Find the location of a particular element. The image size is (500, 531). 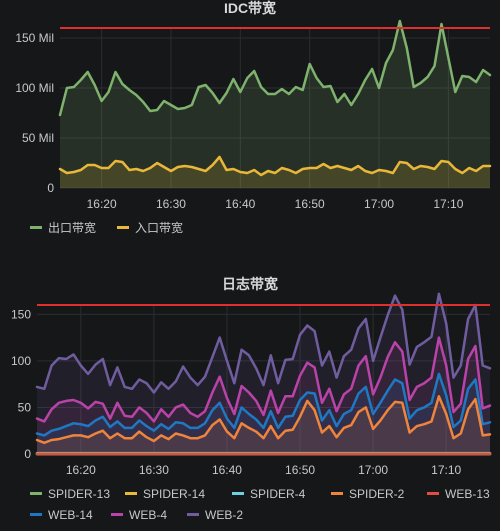

y-tick-label: 100 Mil is located at coordinates (34, 88).